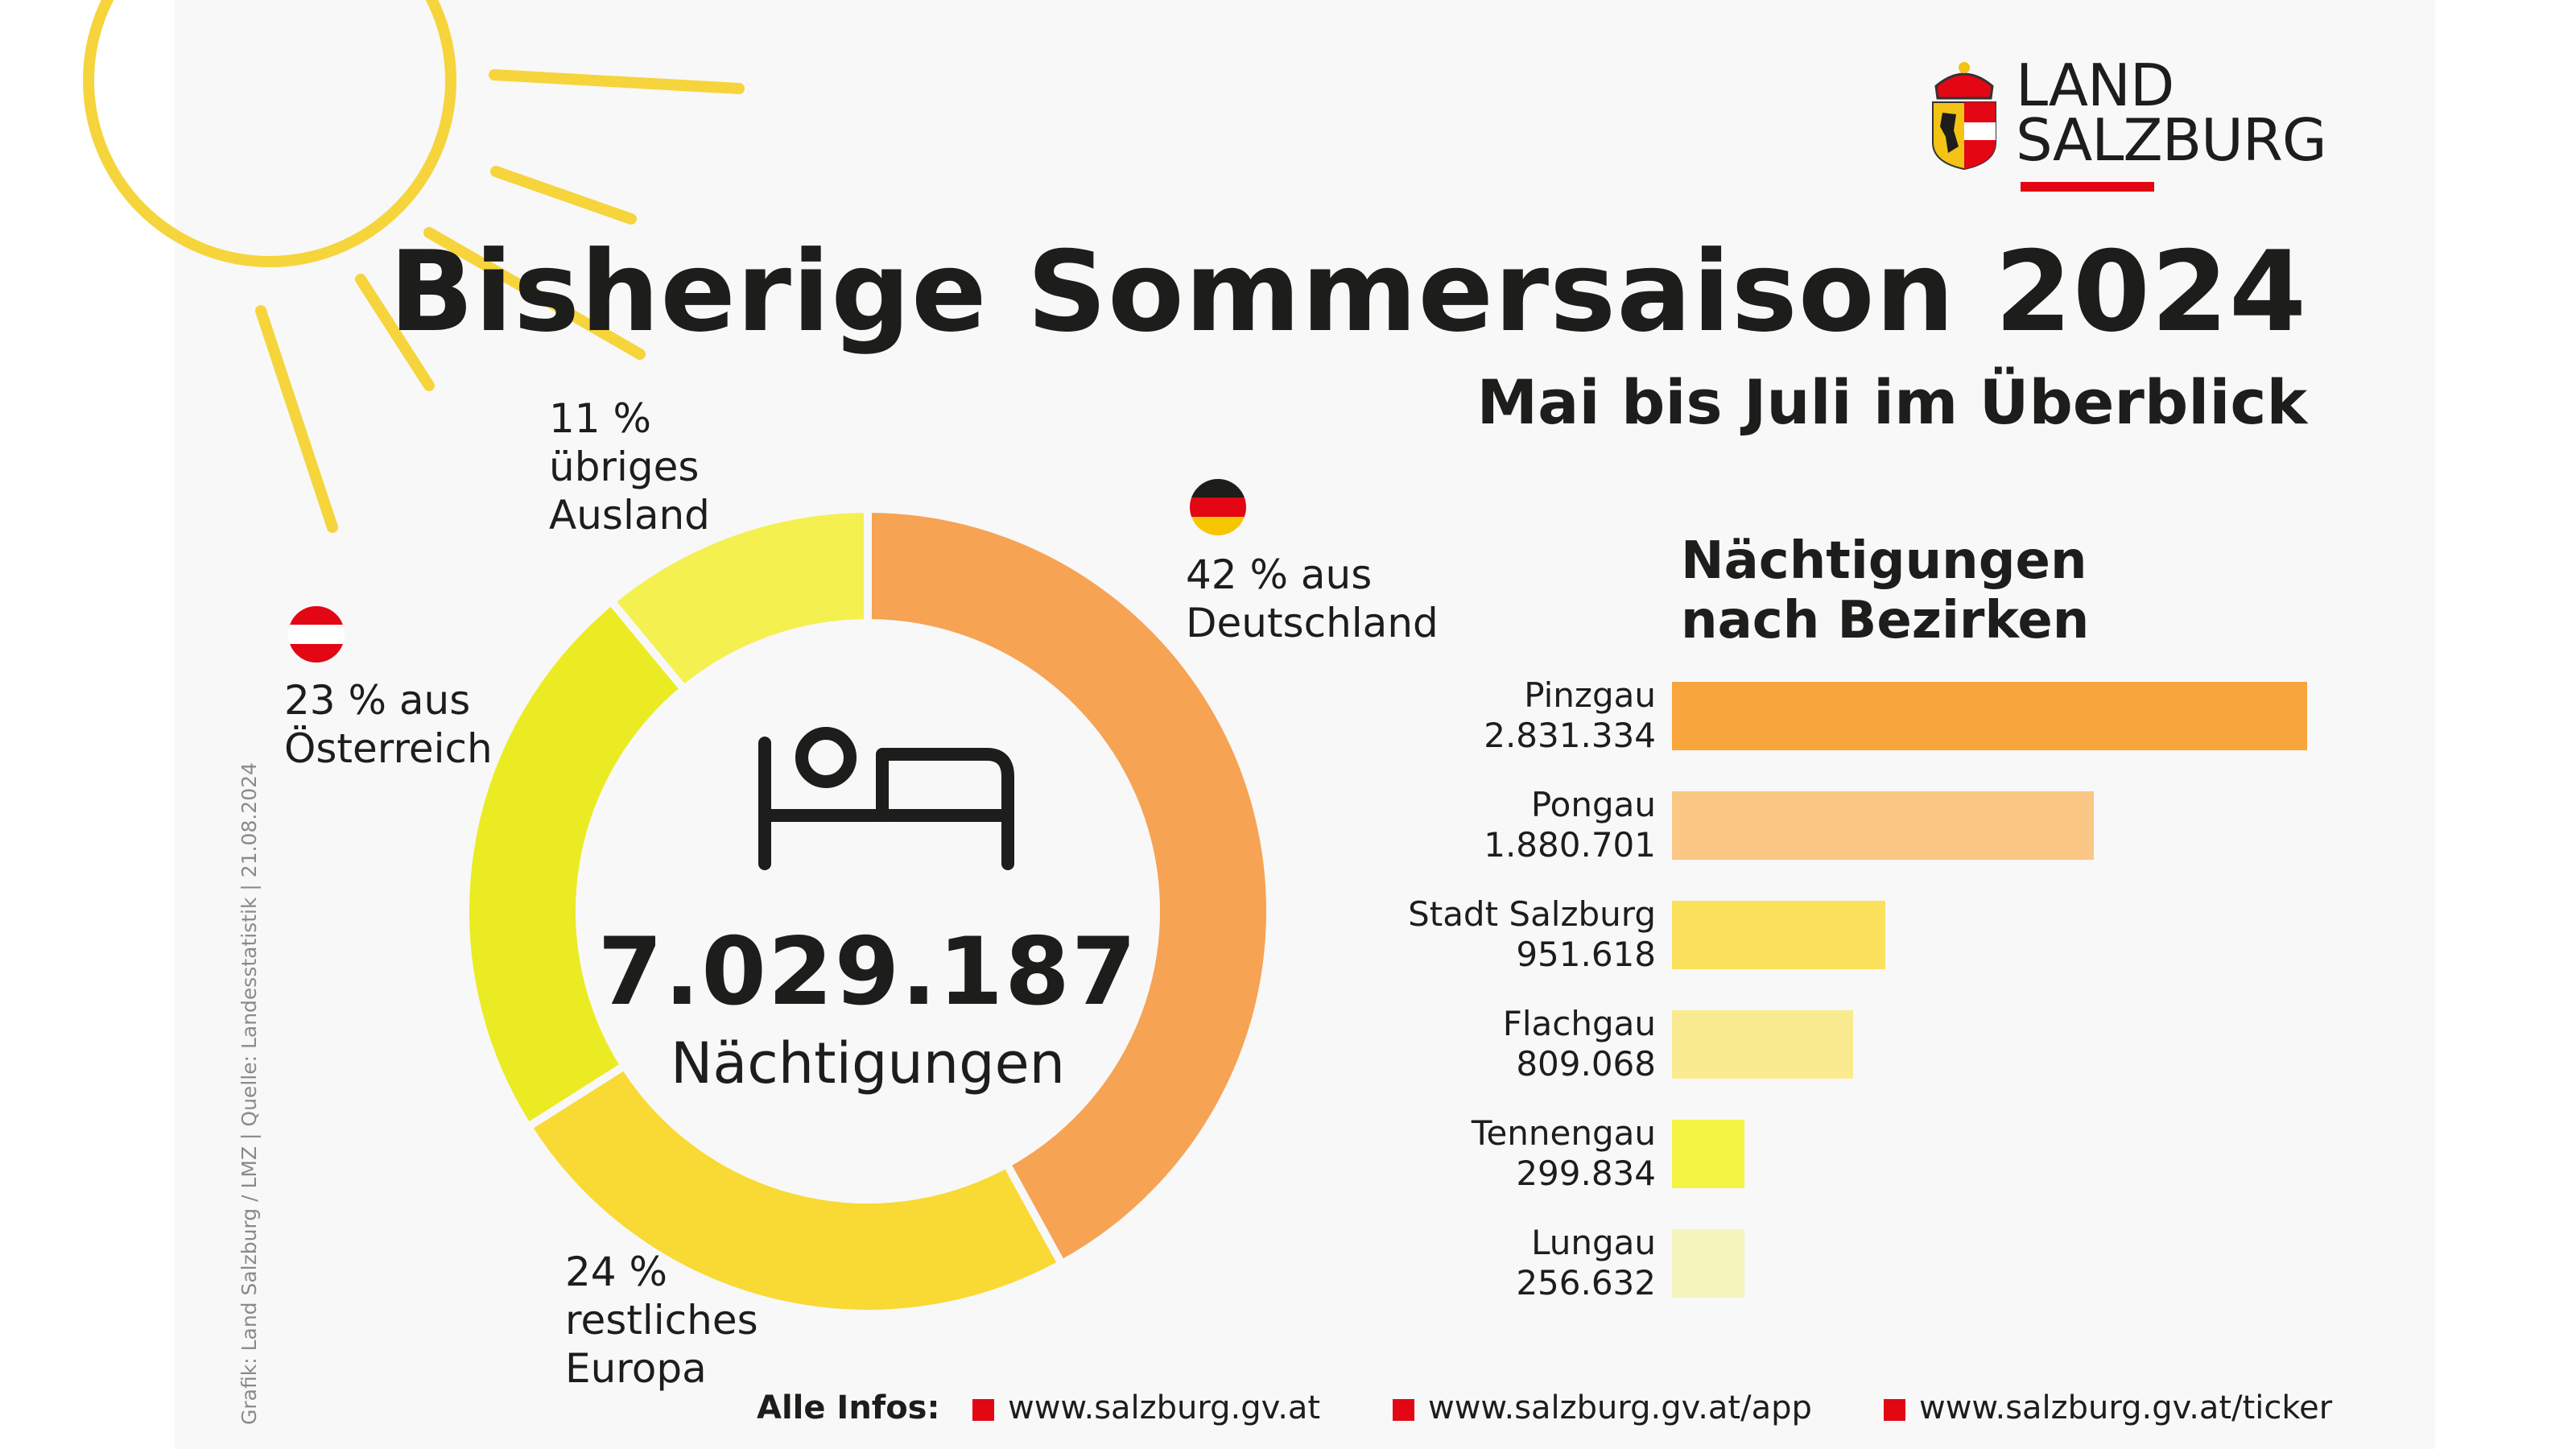  I want to click on austria-flag-icon, so click(316, 634).